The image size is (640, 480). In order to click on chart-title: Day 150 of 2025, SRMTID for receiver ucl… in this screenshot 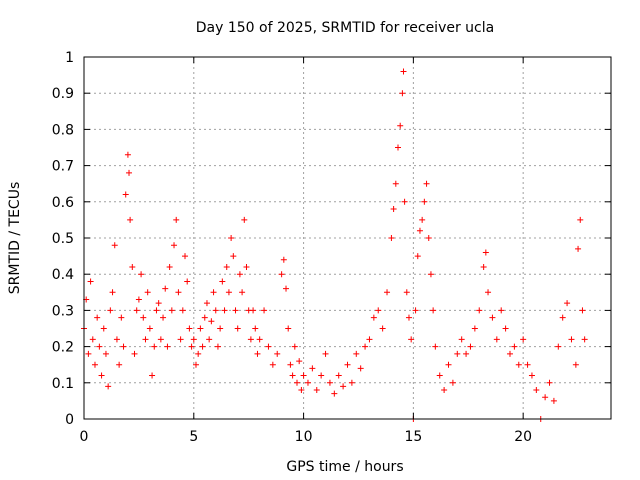, I will do `click(345, 28)`.